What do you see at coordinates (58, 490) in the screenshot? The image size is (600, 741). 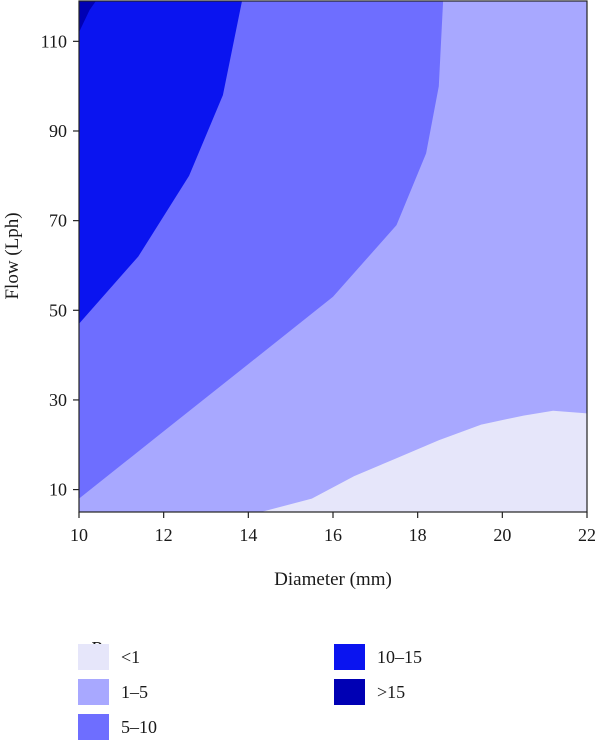 I see `y-tick-label: 10` at bounding box center [58, 490].